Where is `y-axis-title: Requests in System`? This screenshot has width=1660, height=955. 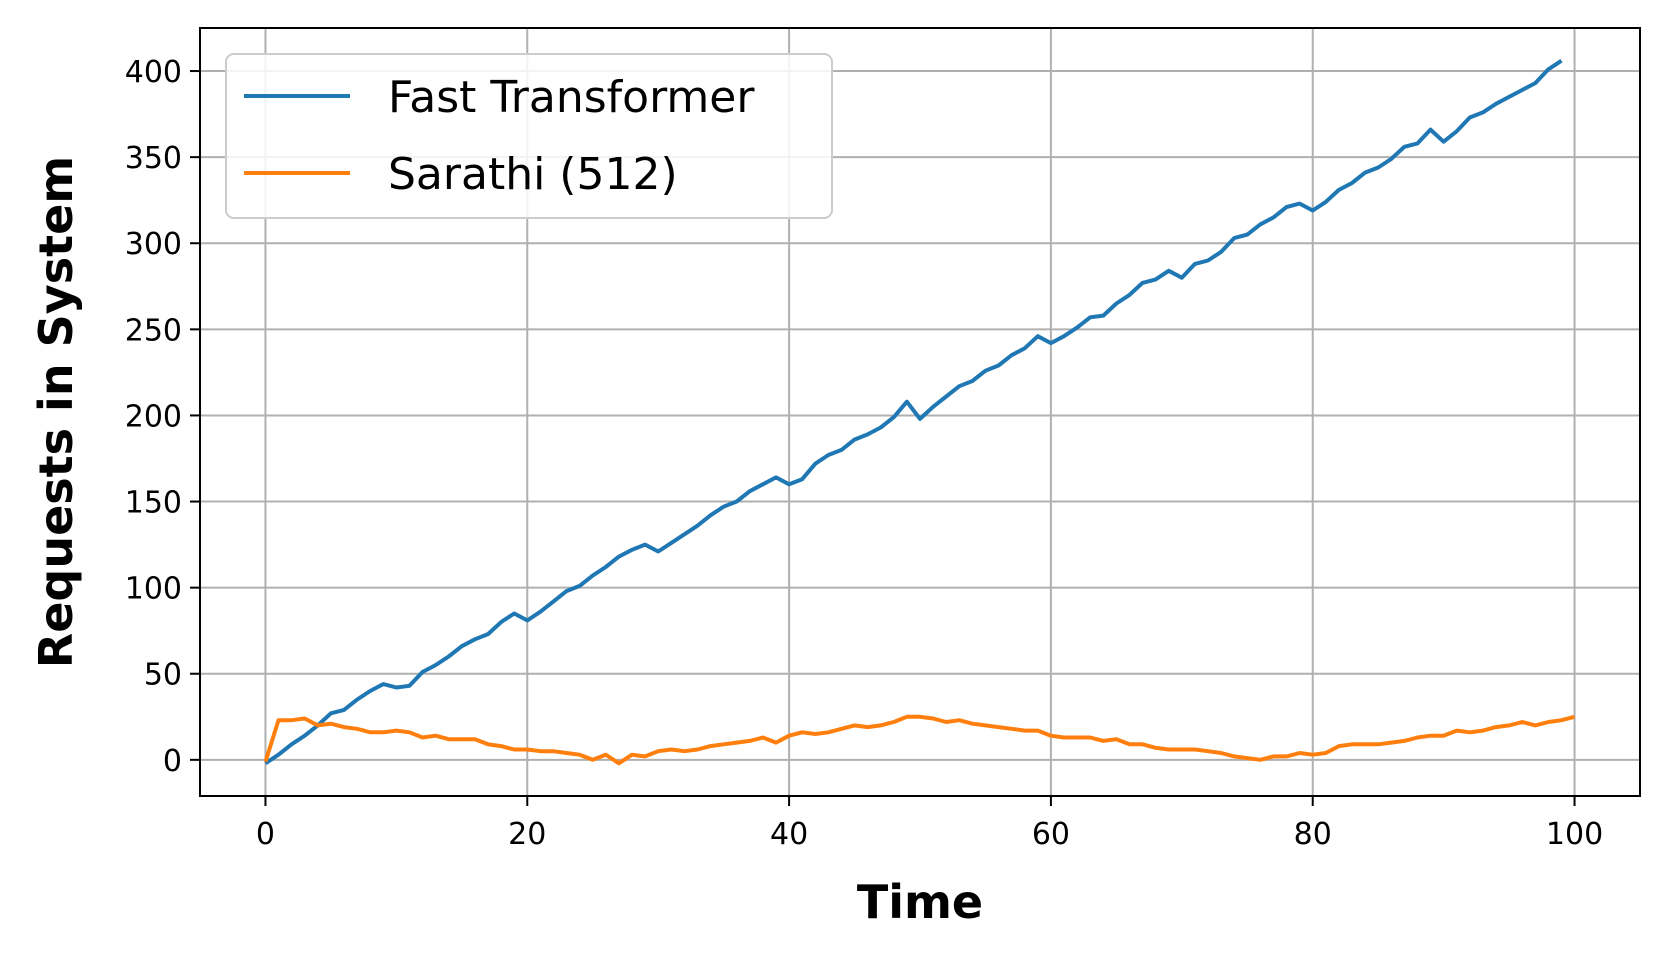 y-axis-title: Requests in System is located at coordinates (56, 412).